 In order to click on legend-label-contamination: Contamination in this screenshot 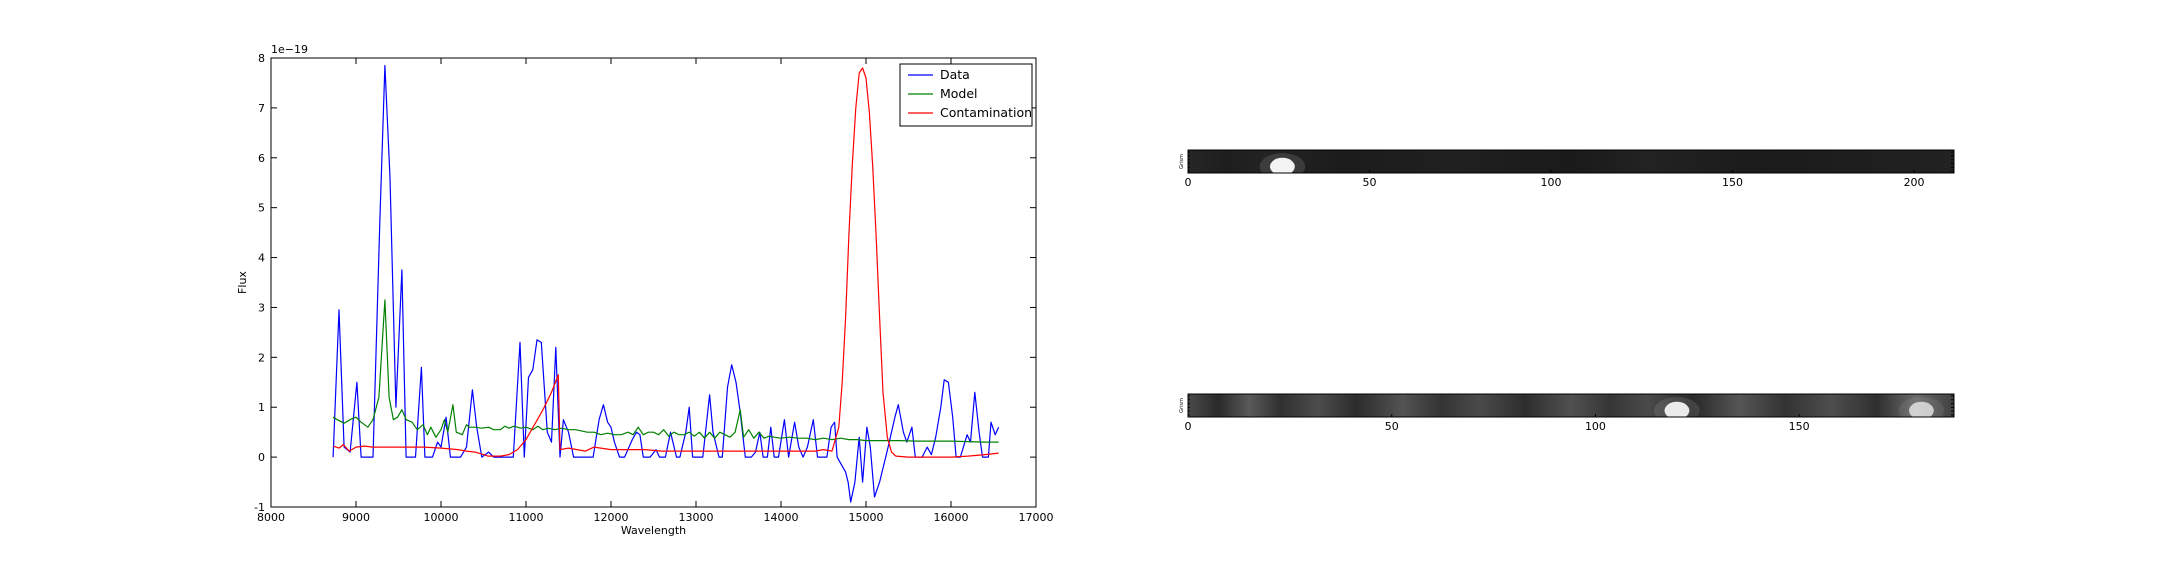, I will do `click(986, 112)`.